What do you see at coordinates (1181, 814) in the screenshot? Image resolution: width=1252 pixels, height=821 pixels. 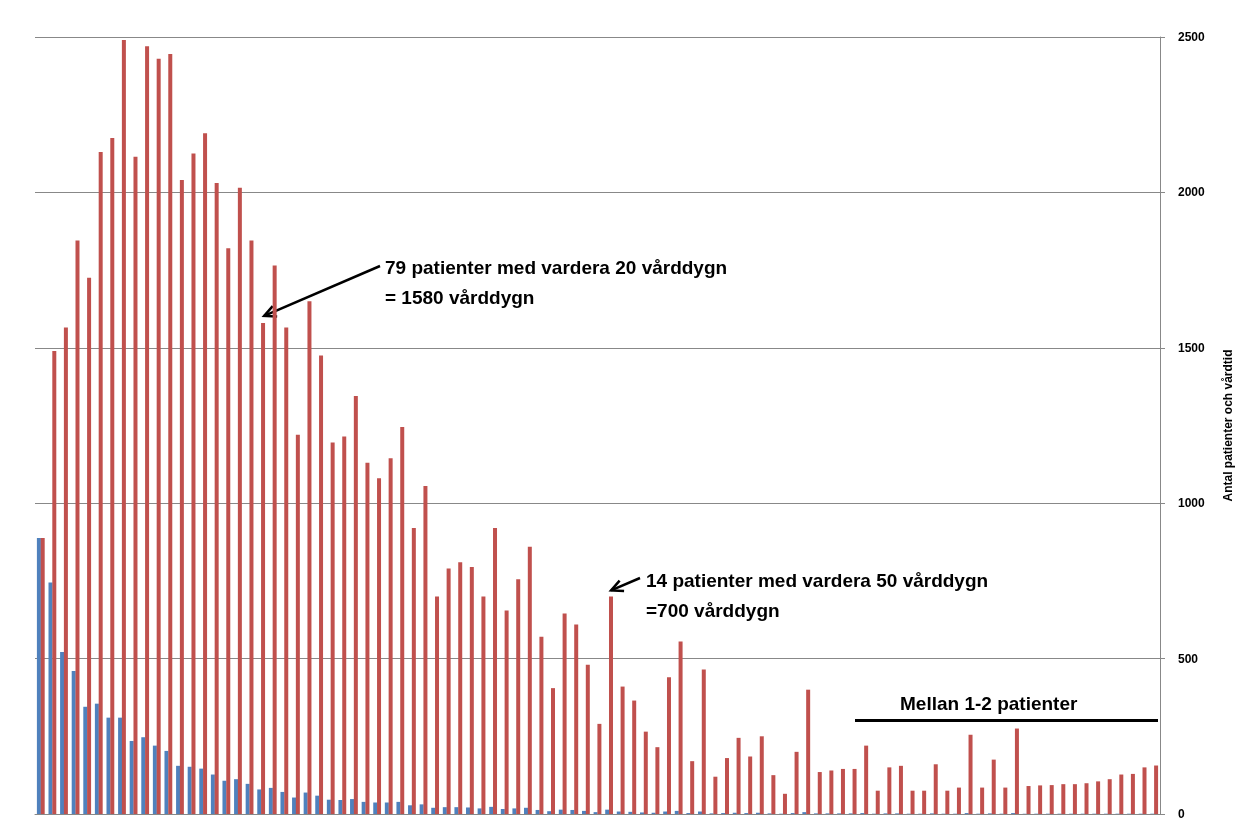 I see `y-tick-label: 0` at bounding box center [1181, 814].